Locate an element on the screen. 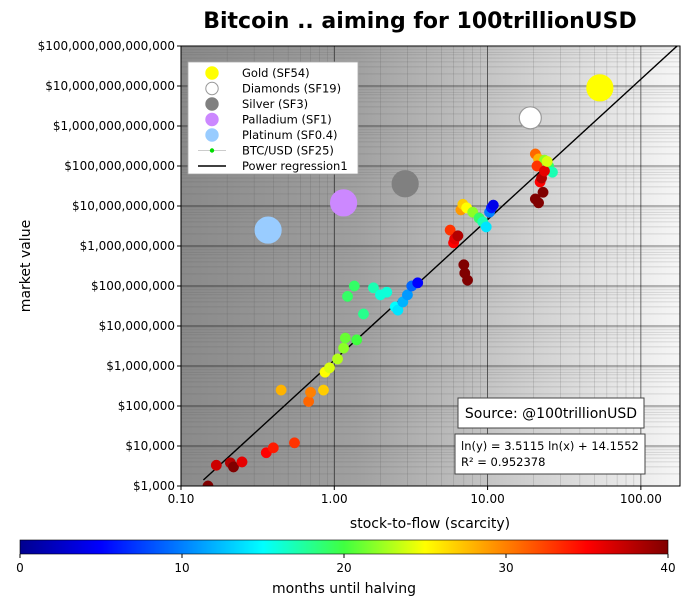  colorbar-ticks: 0 10 20 30 40 is located at coordinates (346, 564).